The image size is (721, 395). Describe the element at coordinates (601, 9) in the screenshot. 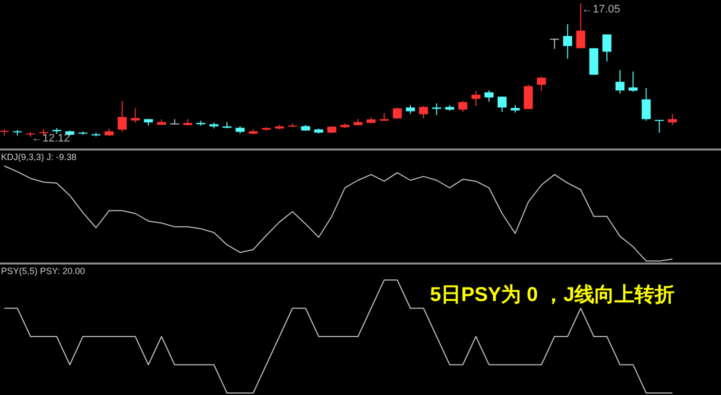

I see `annotation: ←17.05` at that location.